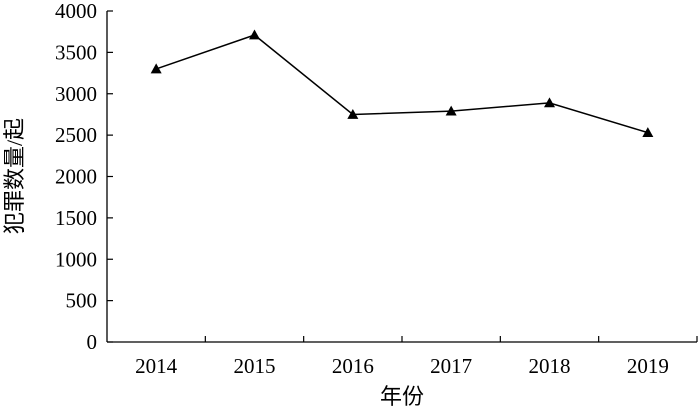 The image size is (700, 412). I want to click on y-axis: 0 500 1000 1500 2000 2500 3000 3500 4000, so click(84, 177).